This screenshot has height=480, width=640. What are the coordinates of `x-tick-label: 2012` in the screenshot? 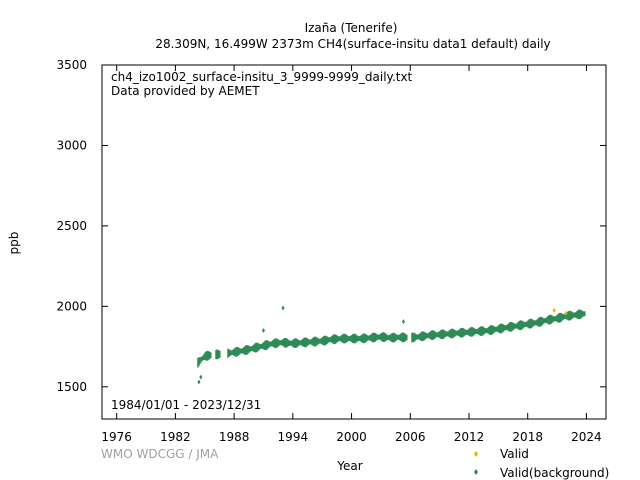 It's located at (469, 437).